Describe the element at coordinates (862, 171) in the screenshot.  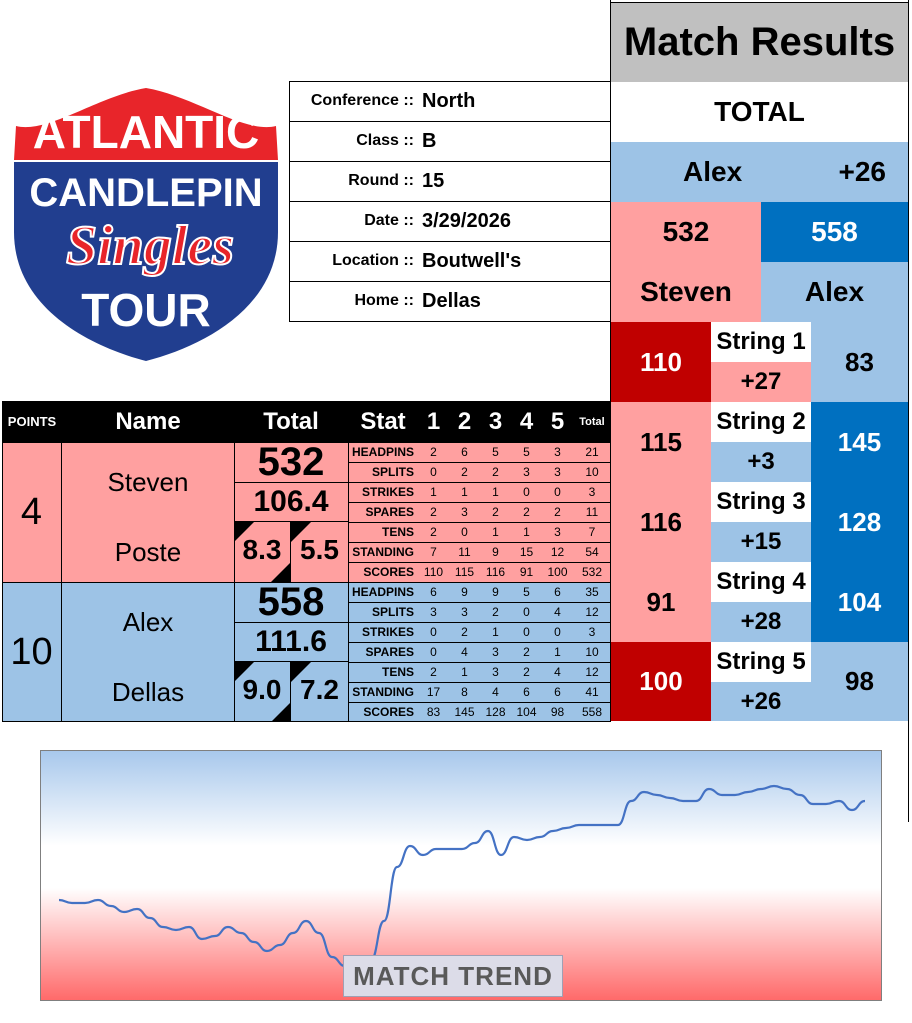
I see `leader-margin: +26` at that location.